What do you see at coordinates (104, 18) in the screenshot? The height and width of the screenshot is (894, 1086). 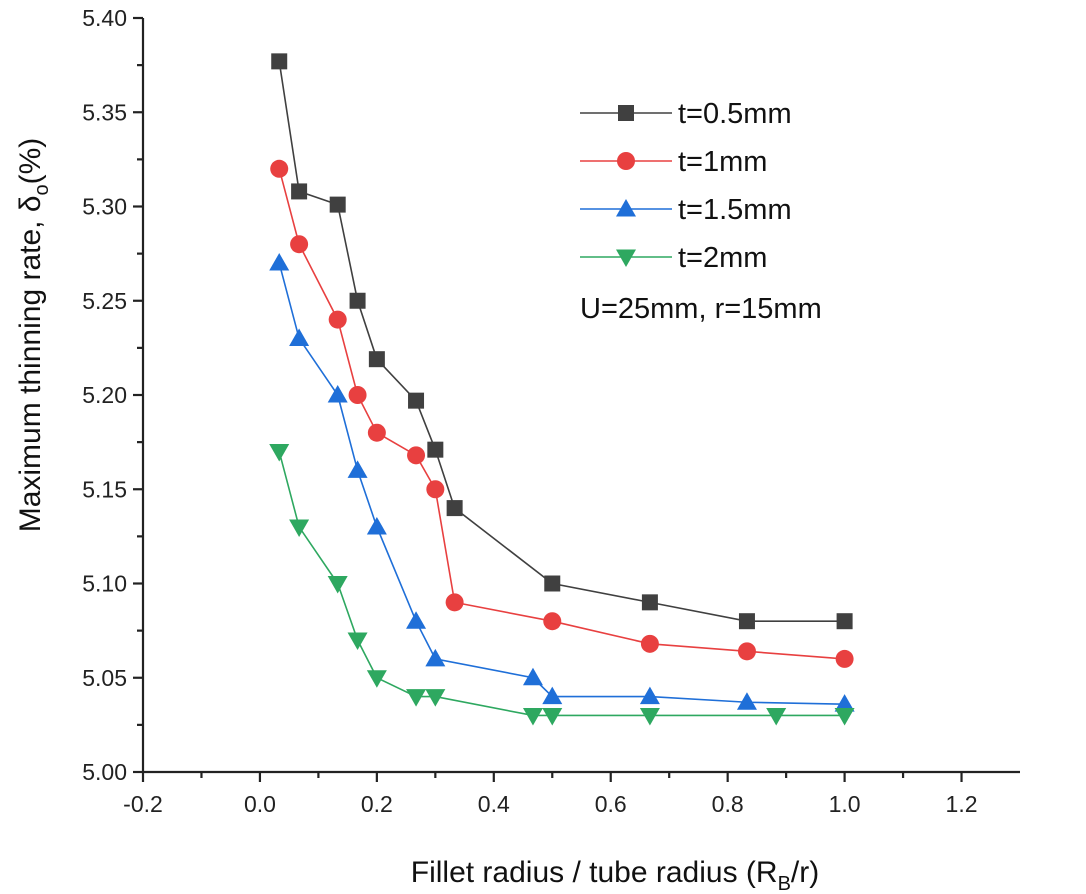 I see `y-tick-label: 5.40` at bounding box center [104, 18].